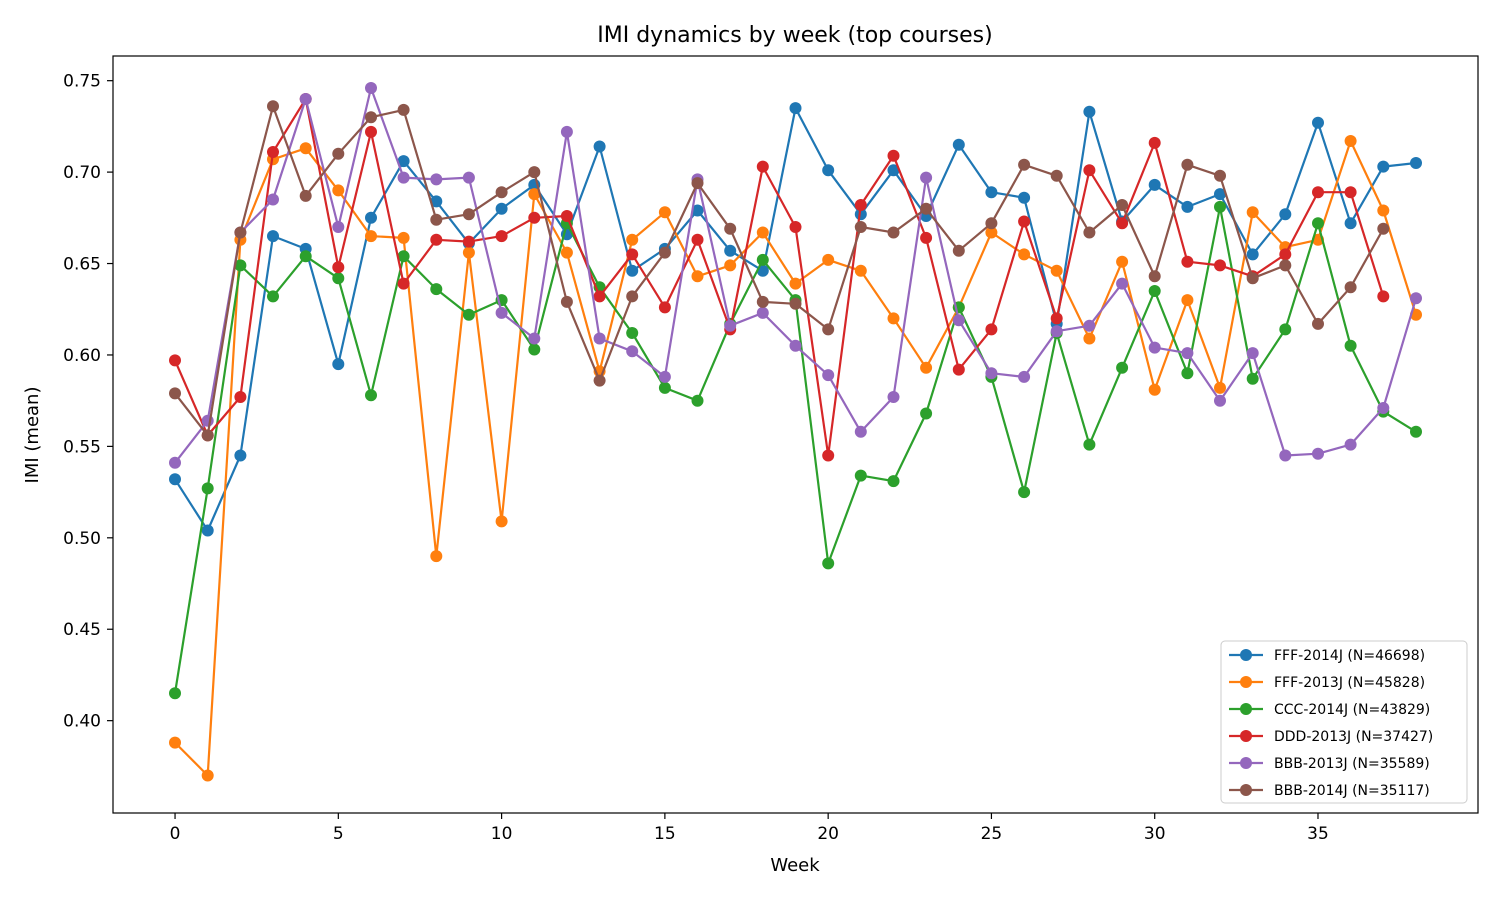  Describe the element at coordinates (1352, 791) in the screenshot. I see `legend-label: BBB-2014J (N=35117)` at that location.